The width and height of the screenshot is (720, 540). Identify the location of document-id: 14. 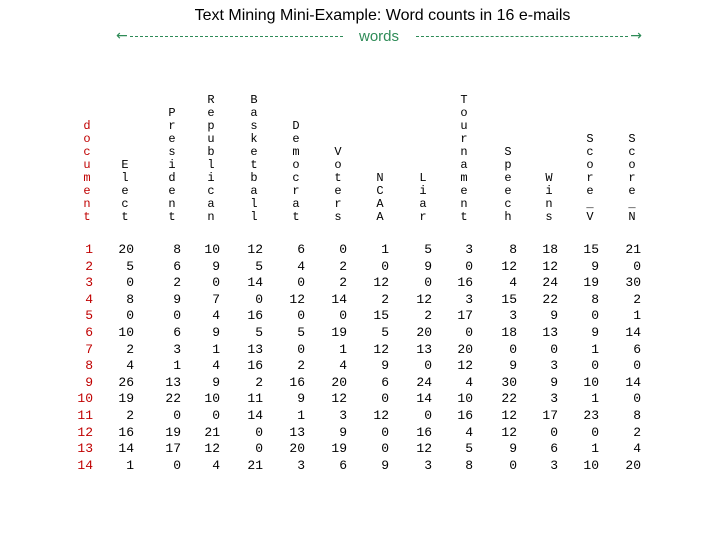
(85, 465).